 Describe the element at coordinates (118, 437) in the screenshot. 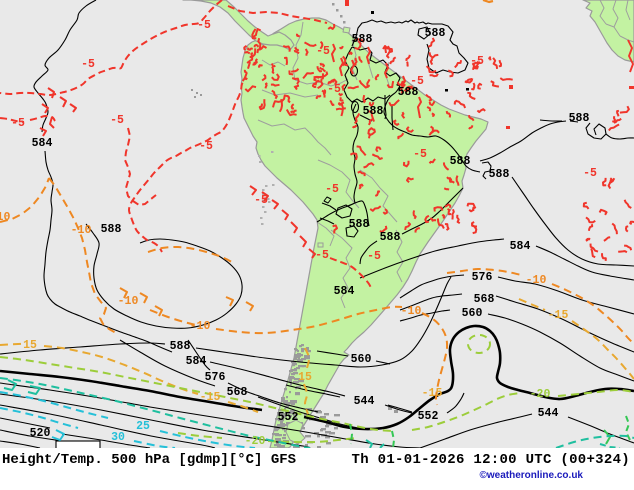

I see `svg-text: 30` at that location.